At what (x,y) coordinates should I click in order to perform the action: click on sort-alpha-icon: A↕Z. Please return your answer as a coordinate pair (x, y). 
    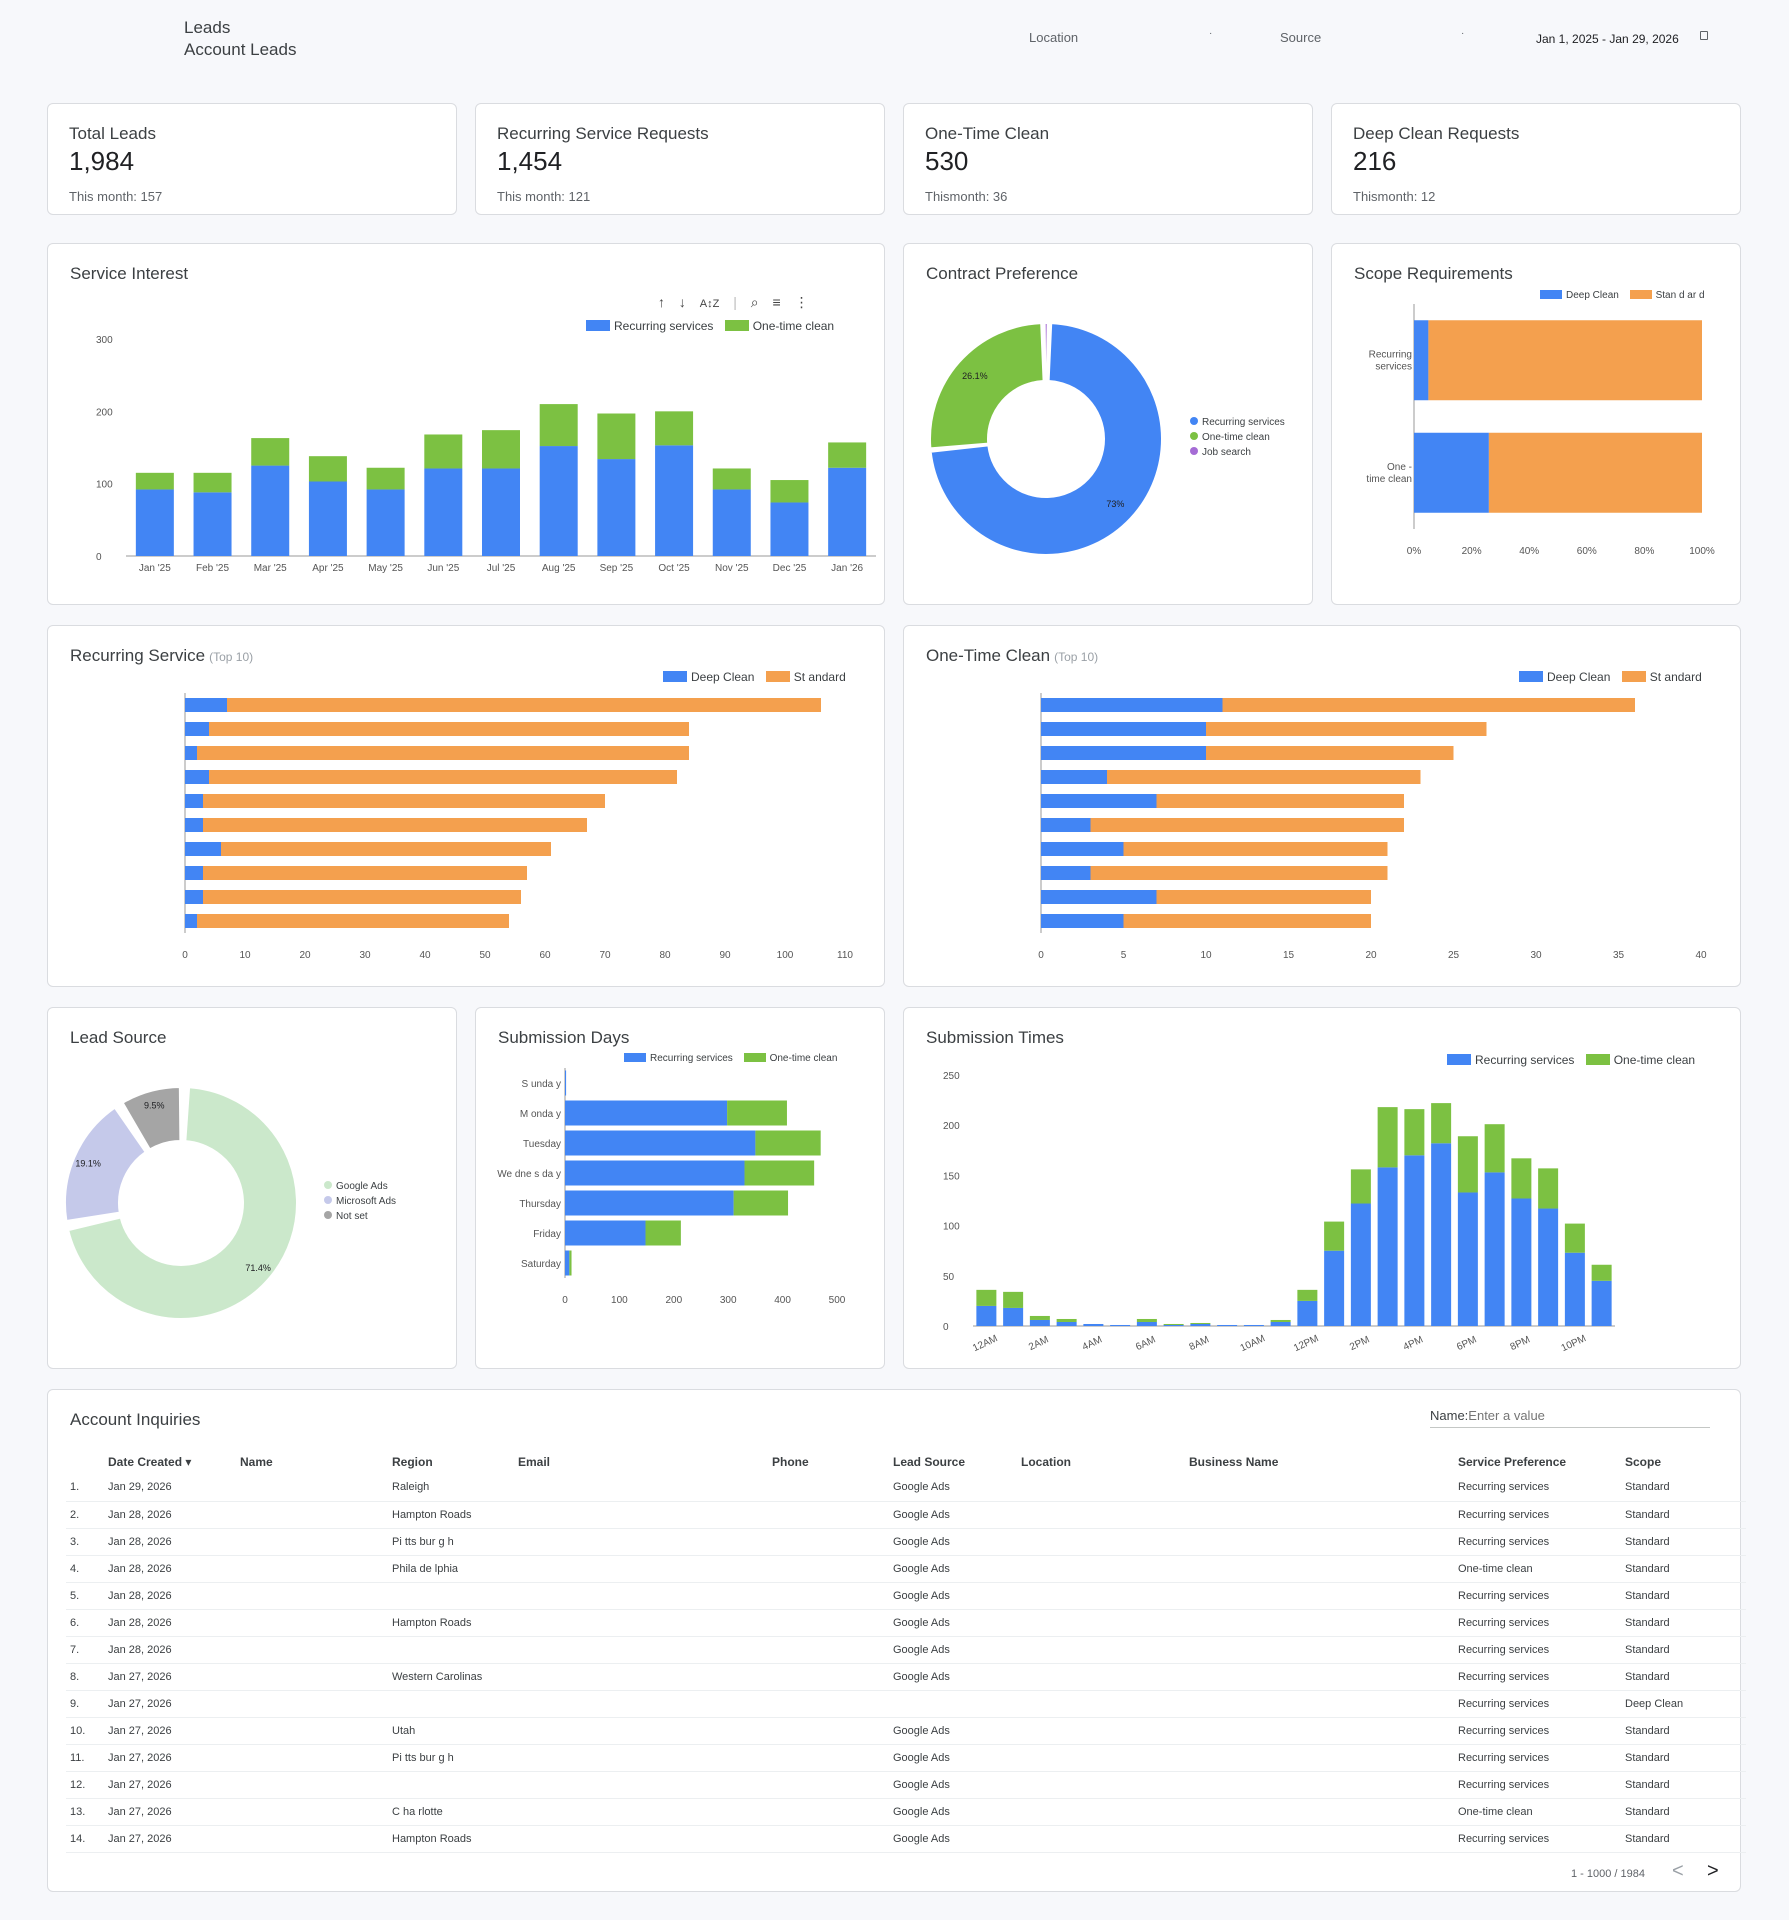
    Looking at the image, I should click on (709, 304).